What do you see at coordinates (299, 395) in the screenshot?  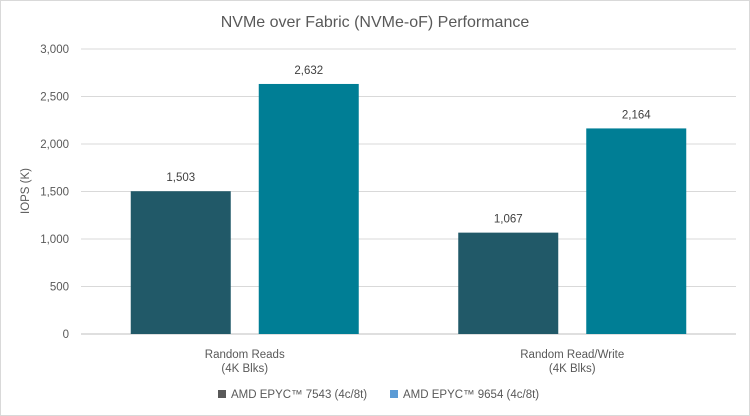 I see `legend-label: AMD EPYC™ 7543 (4c/8t)` at bounding box center [299, 395].